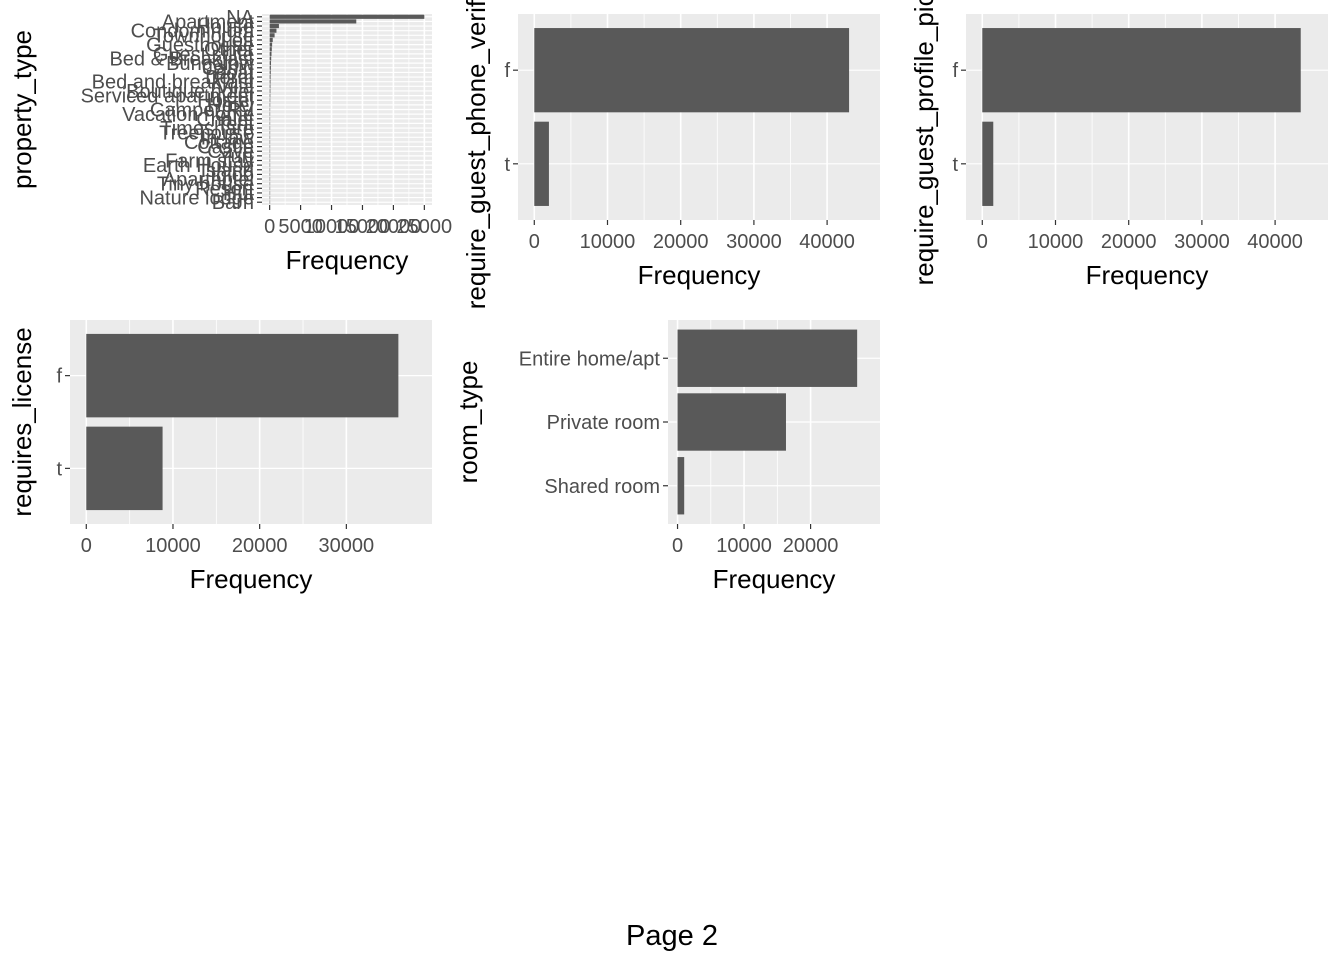 Image resolution: width=1344 pixels, height=960 pixels. Describe the element at coordinates (210, 64) in the screenshot. I see `y-tick-label: Bungalow` at that location.